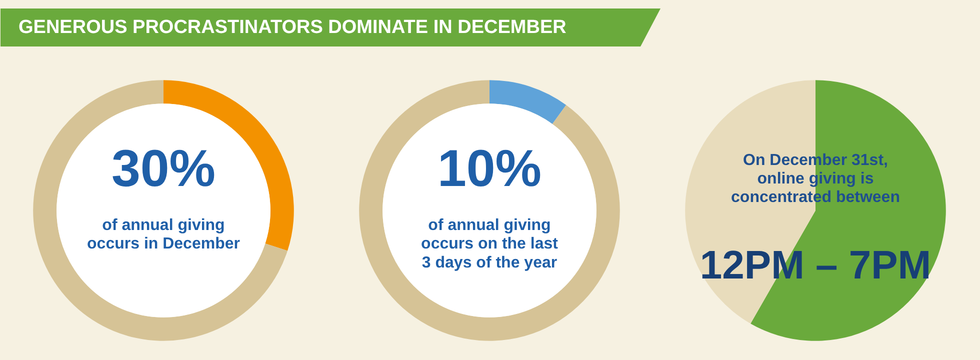  I want to click on chart-title: GENEROUS PROCRASTINATORS DOMINATE IN DECEMBER, so click(292, 27).